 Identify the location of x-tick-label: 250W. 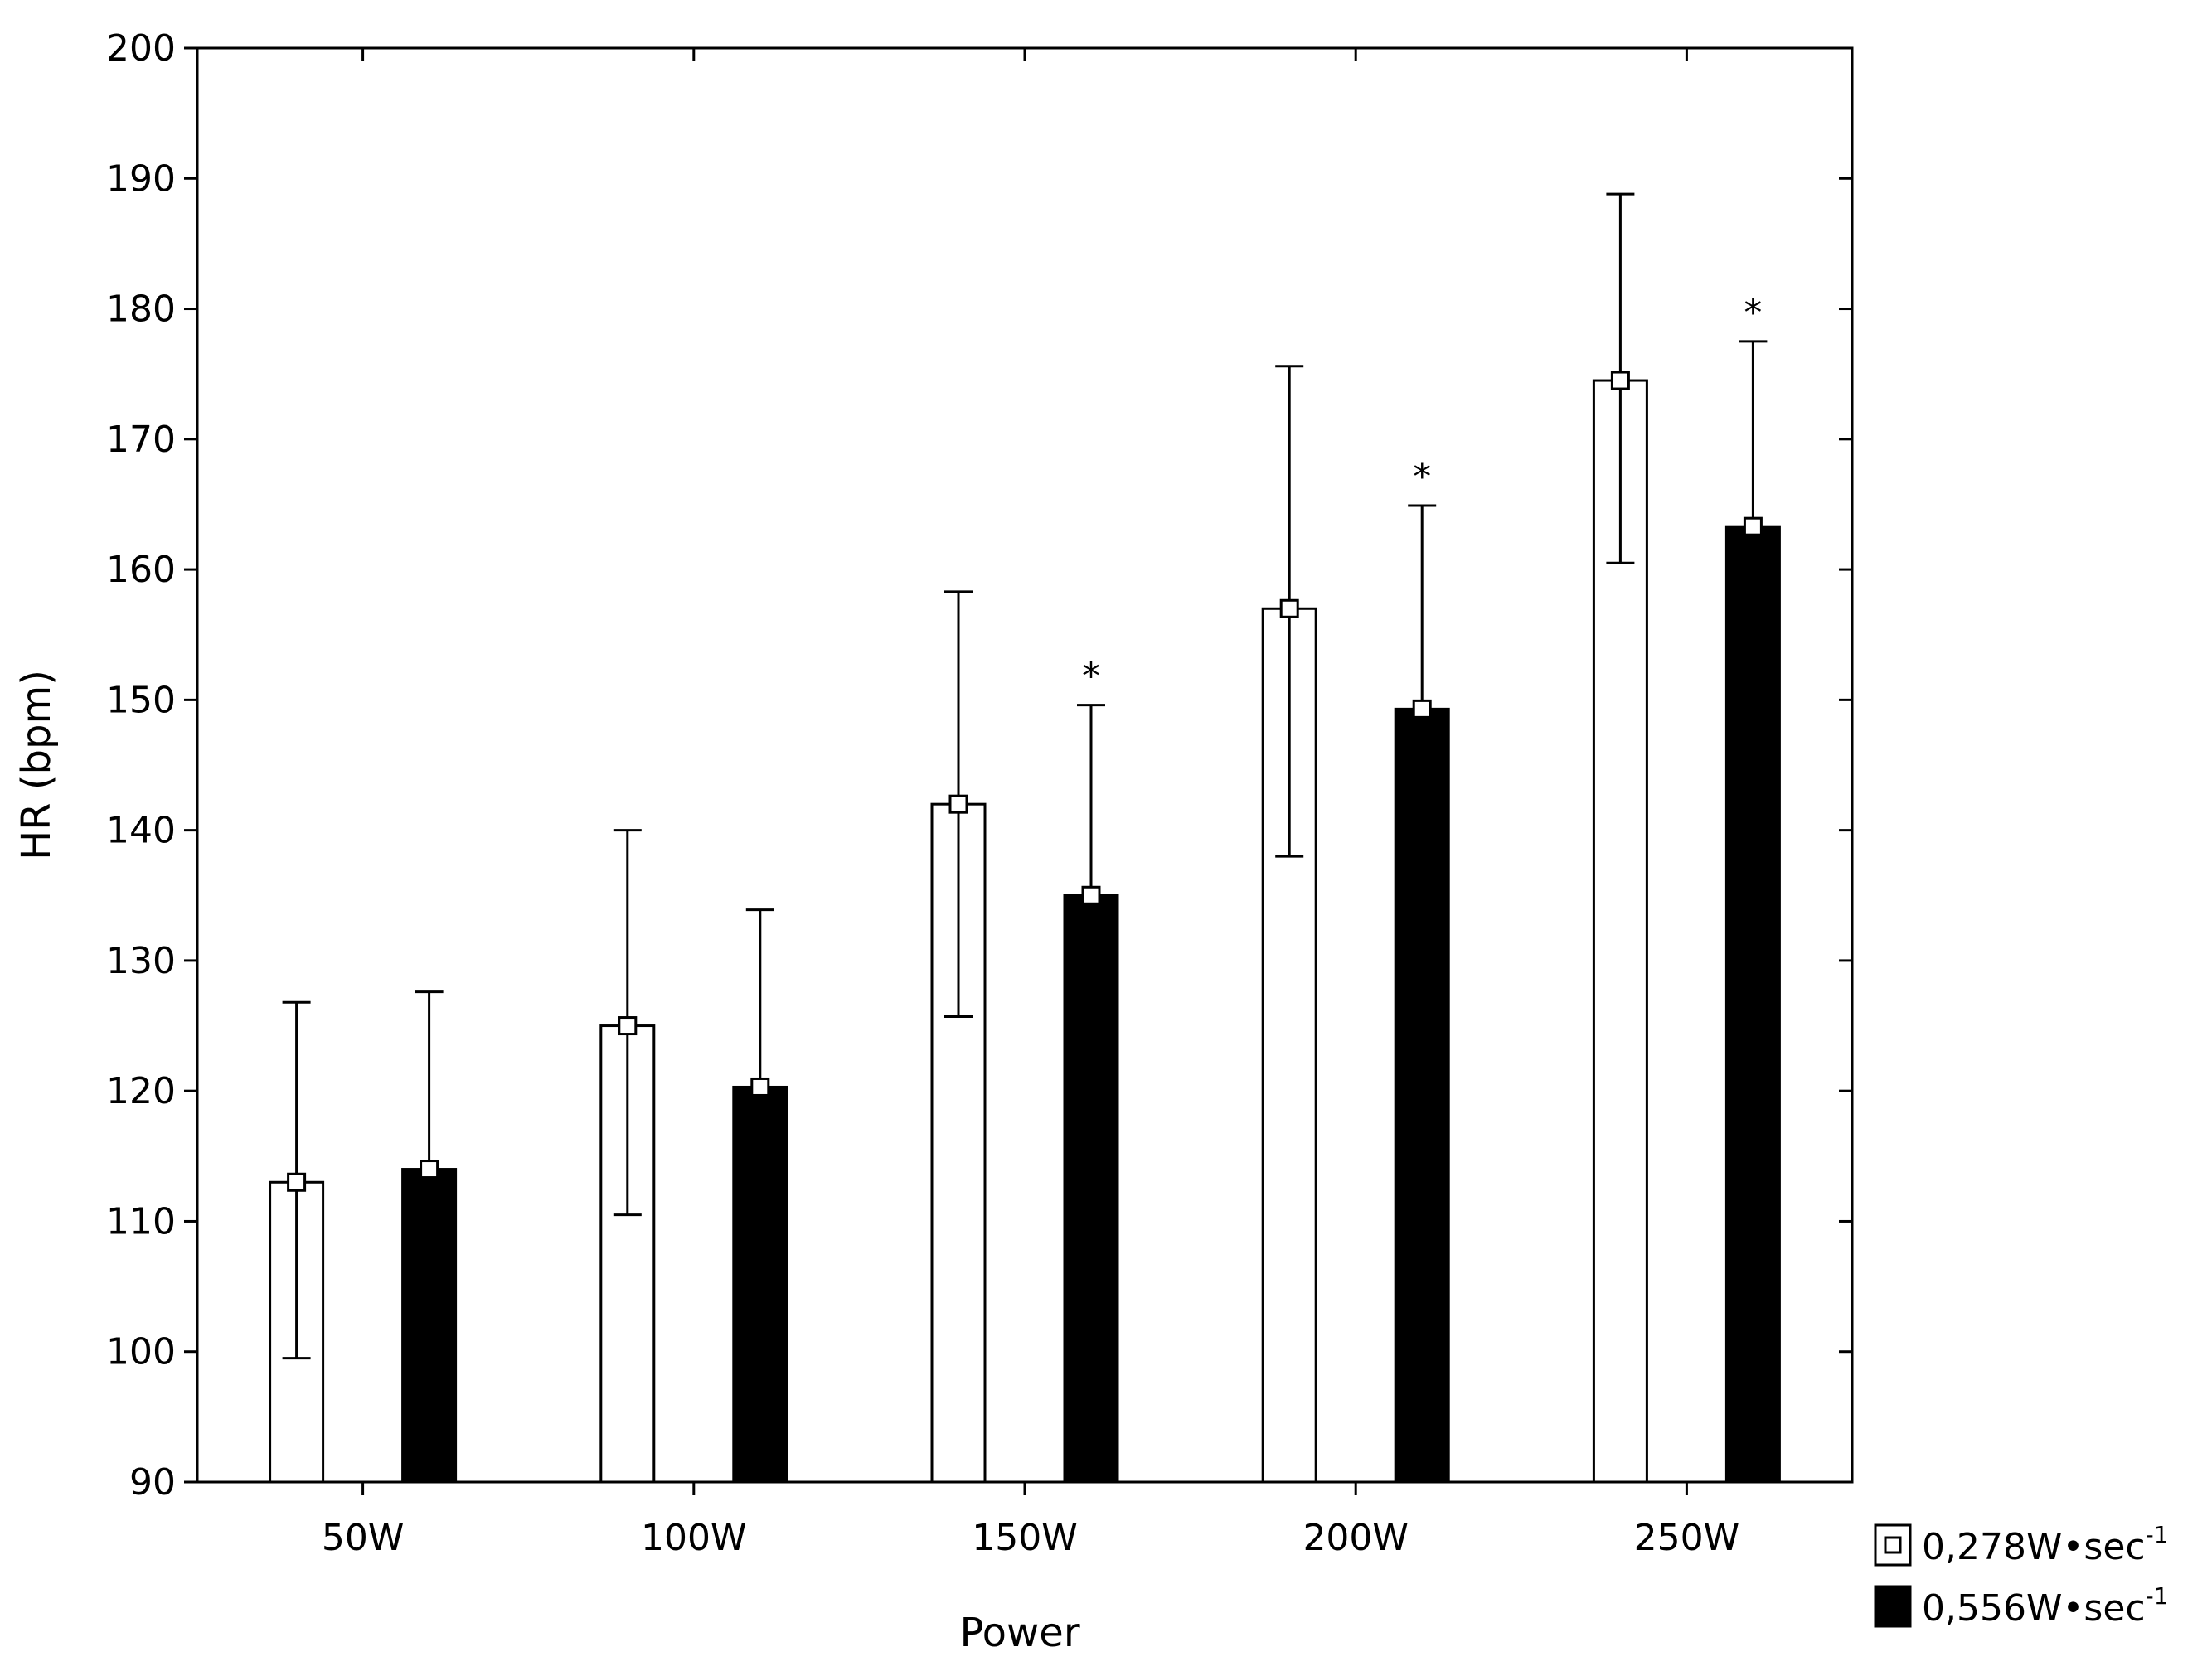
(1687, 1538).